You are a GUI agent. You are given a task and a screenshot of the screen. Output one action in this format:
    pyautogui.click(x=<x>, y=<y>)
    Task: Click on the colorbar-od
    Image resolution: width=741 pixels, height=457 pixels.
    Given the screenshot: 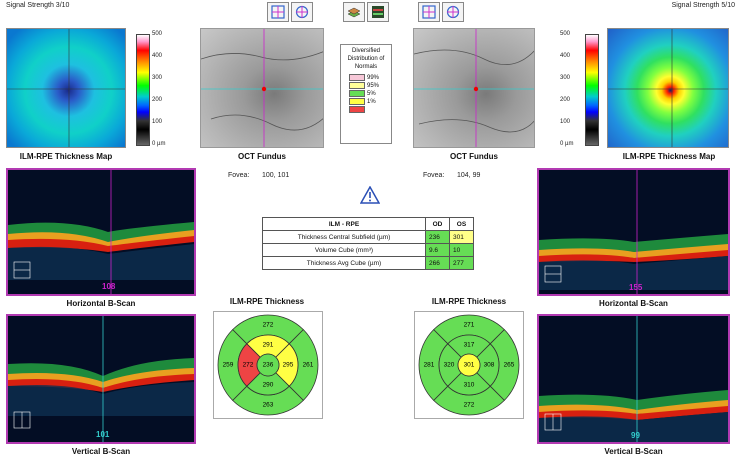 What is the action you would take?
    pyautogui.click(x=143, y=90)
    